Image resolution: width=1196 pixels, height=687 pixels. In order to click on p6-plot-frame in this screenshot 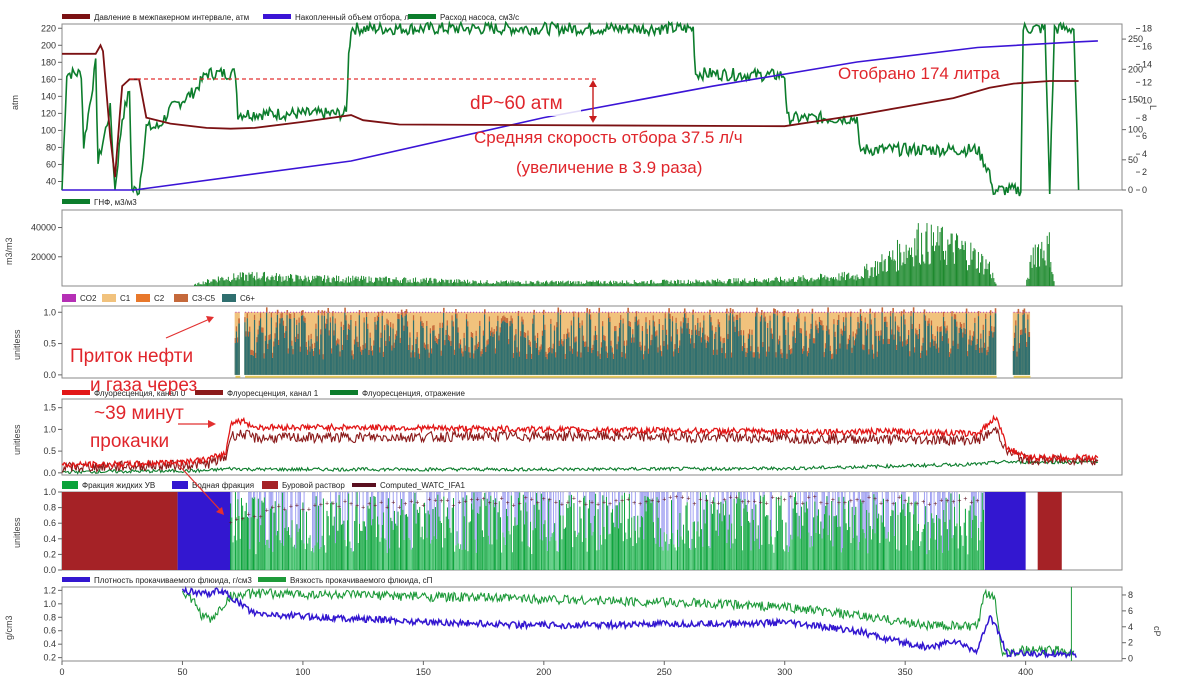, I will do `click(592, 624)`.